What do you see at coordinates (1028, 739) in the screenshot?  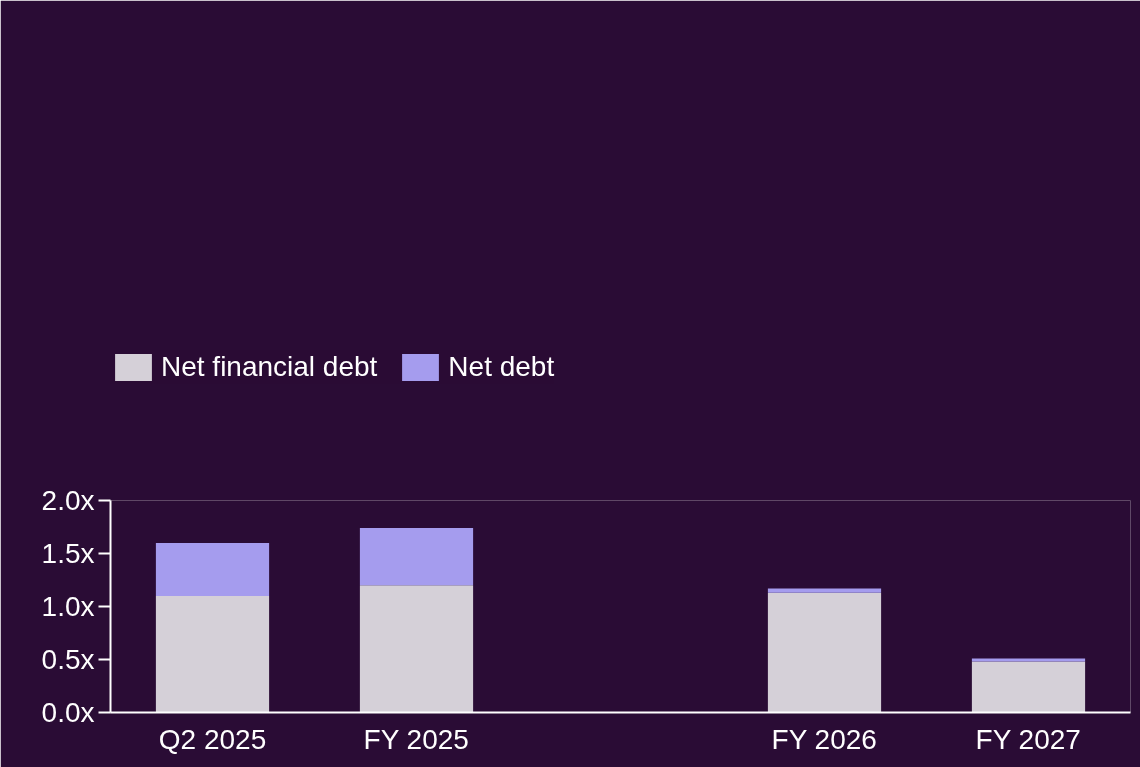 I see `x-tick-label: FY 2027` at bounding box center [1028, 739].